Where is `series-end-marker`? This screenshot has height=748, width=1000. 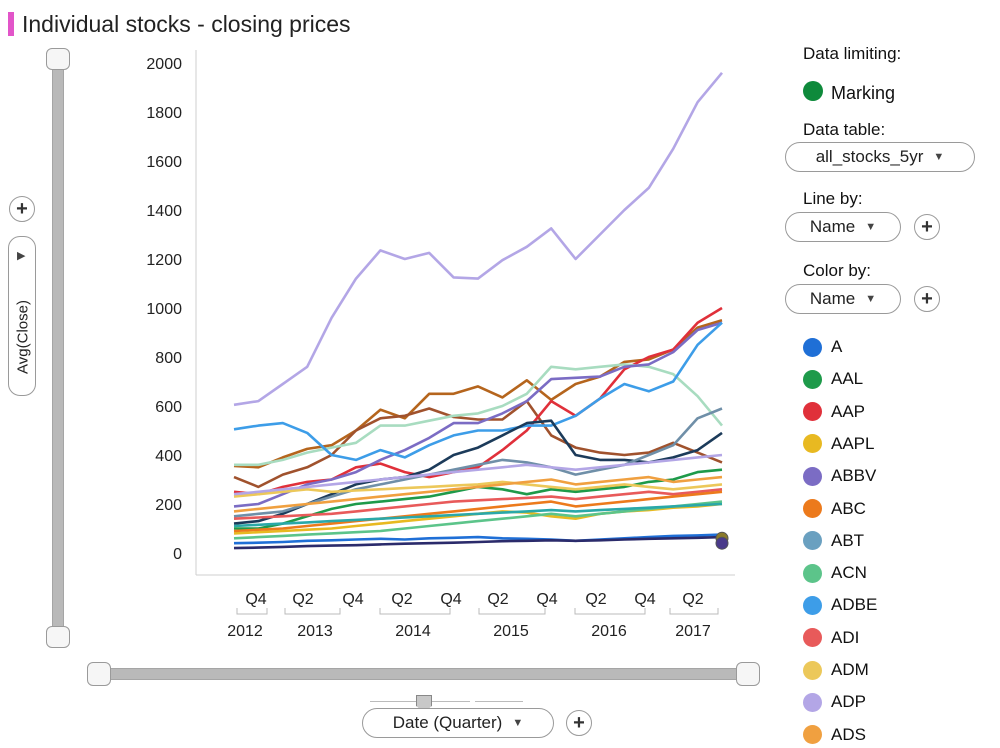
series-end-marker is located at coordinates (722, 543).